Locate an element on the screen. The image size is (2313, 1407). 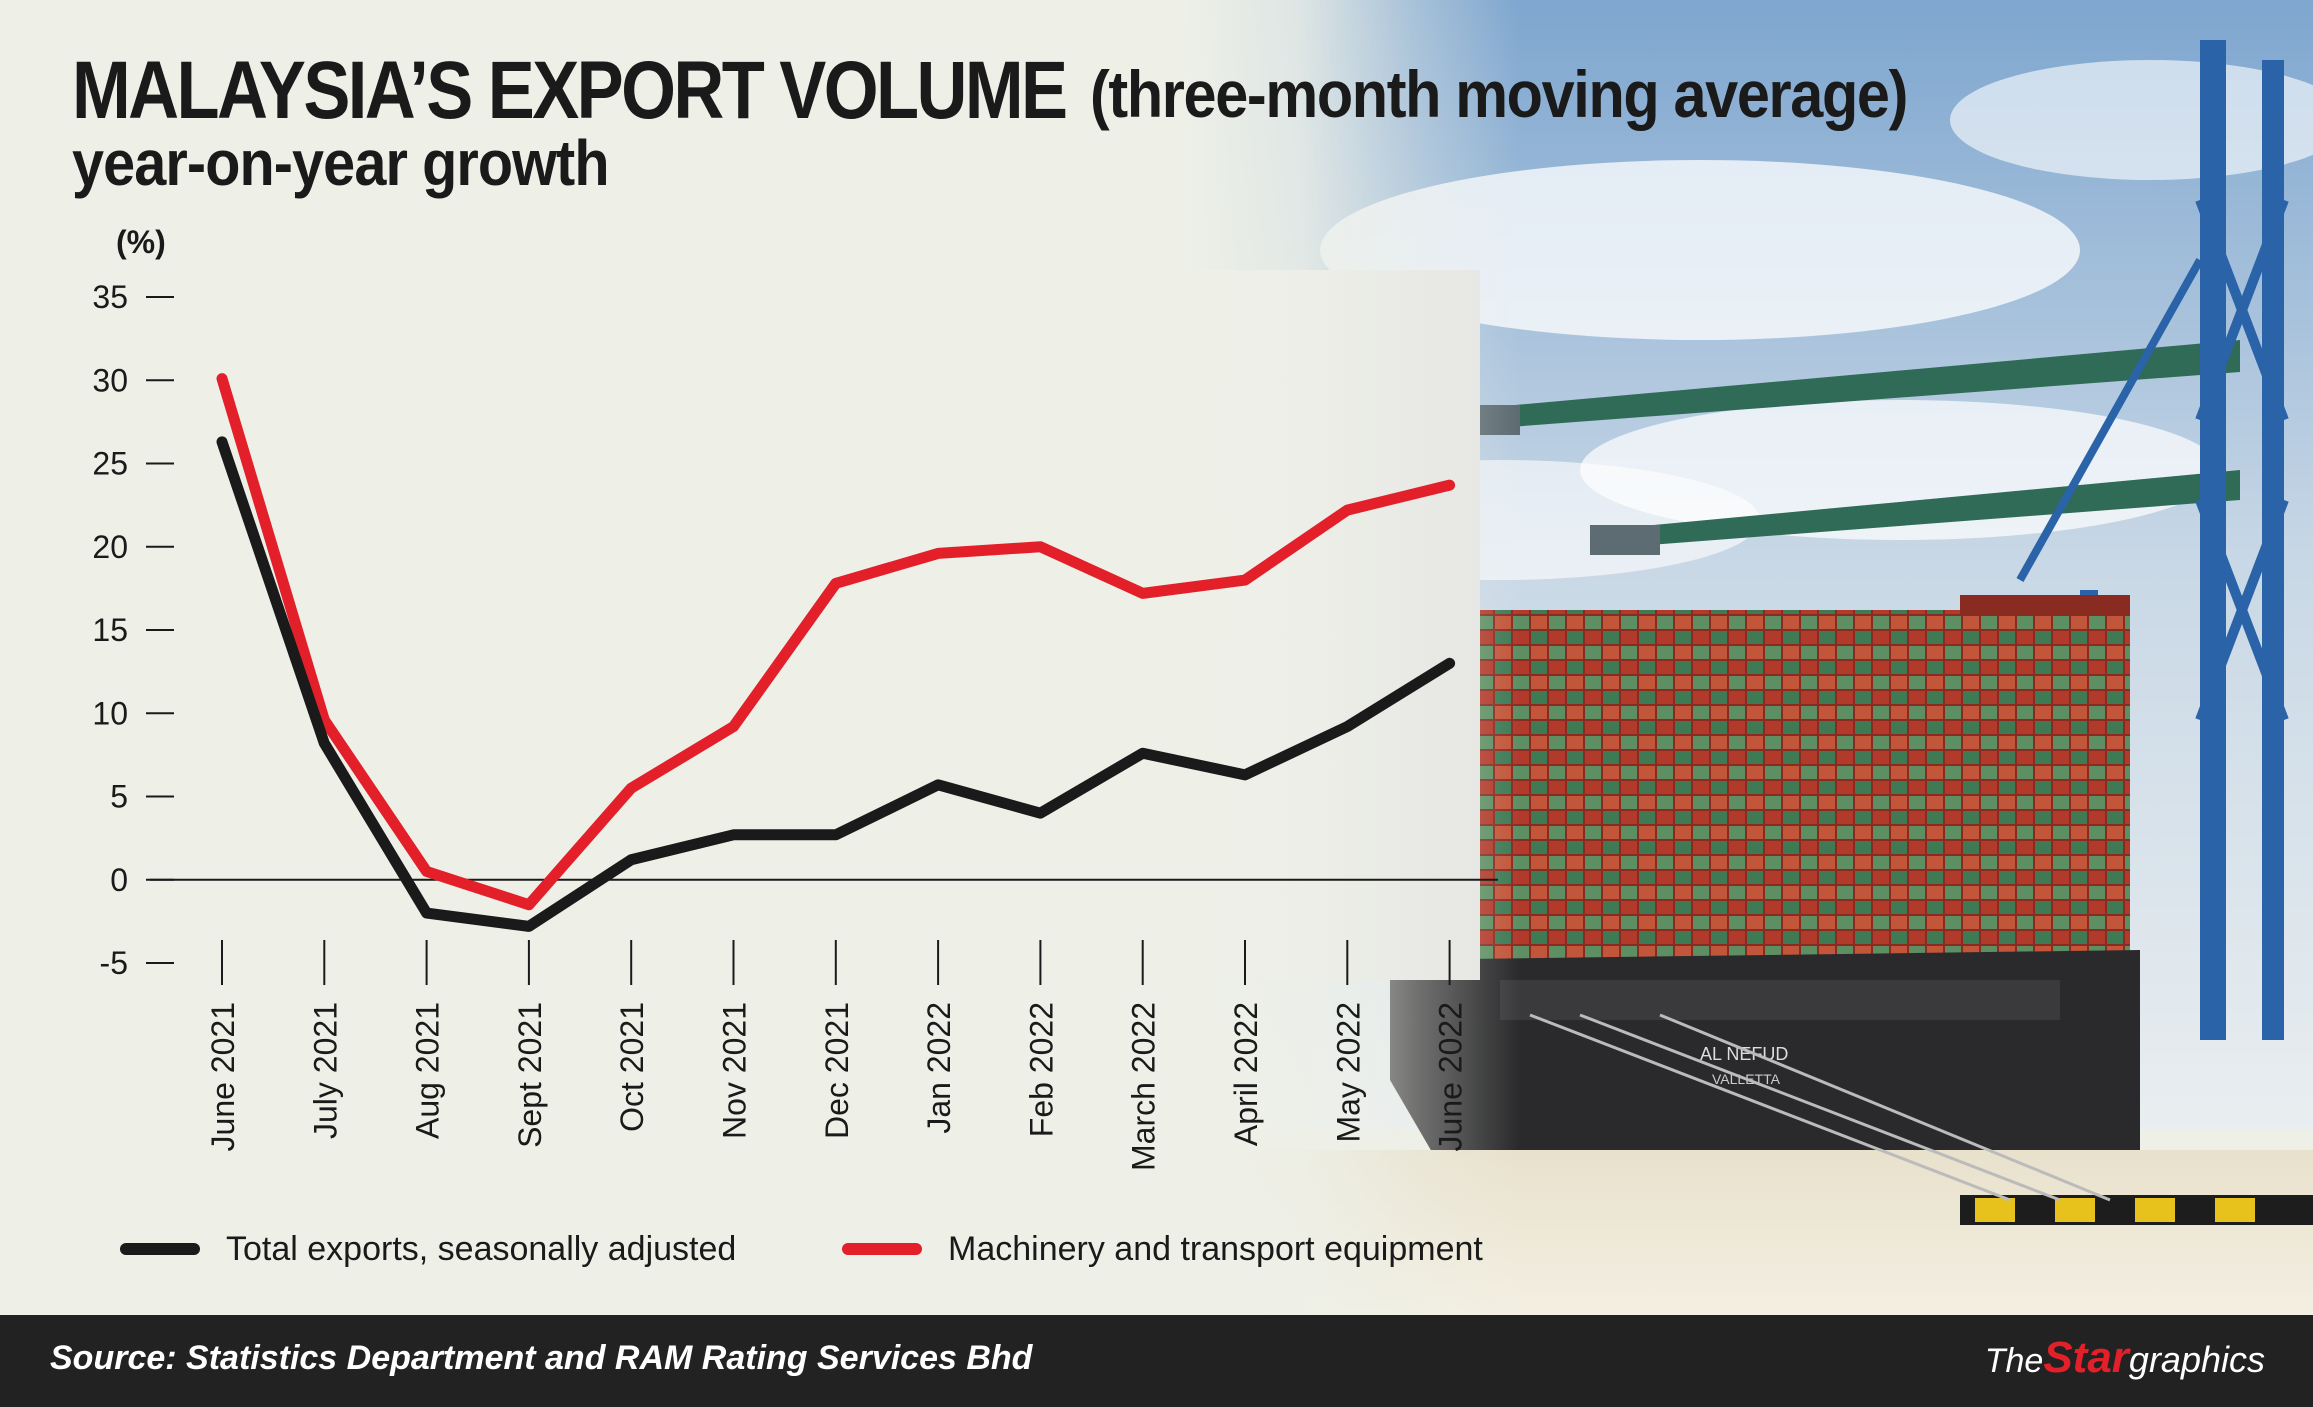
logo-the-text: The is located at coordinates (2014, 1361).